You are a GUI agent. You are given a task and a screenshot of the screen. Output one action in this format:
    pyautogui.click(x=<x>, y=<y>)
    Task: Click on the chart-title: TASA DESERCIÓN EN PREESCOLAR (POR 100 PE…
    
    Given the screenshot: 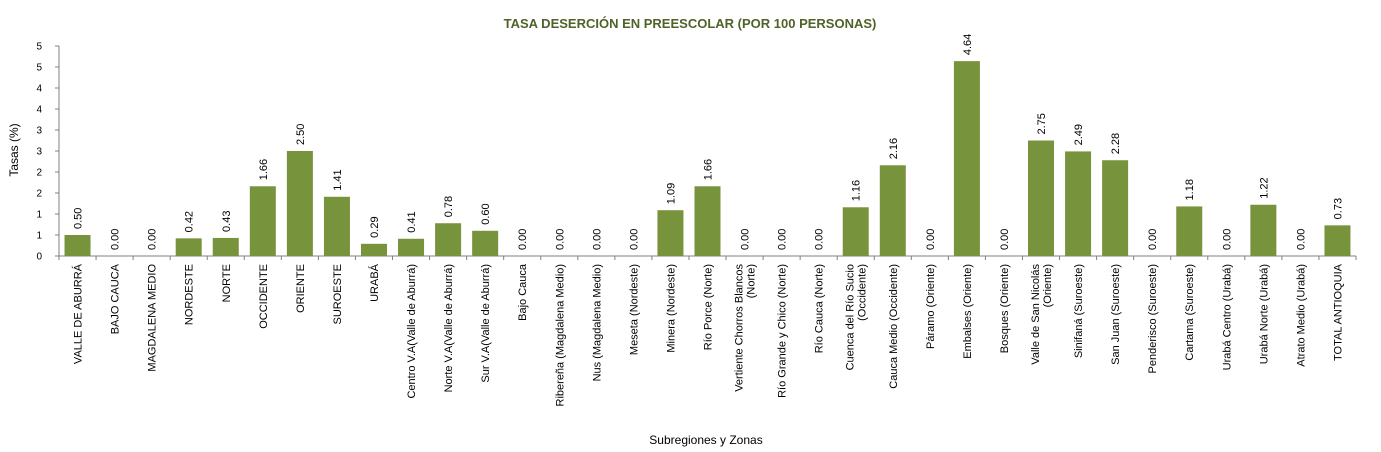 What is the action you would take?
    pyautogui.click(x=690, y=23)
    